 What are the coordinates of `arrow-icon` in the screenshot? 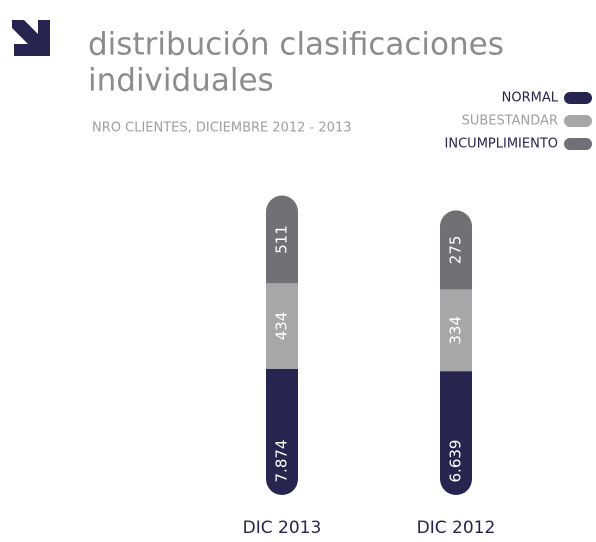 It's located at (31, 38).